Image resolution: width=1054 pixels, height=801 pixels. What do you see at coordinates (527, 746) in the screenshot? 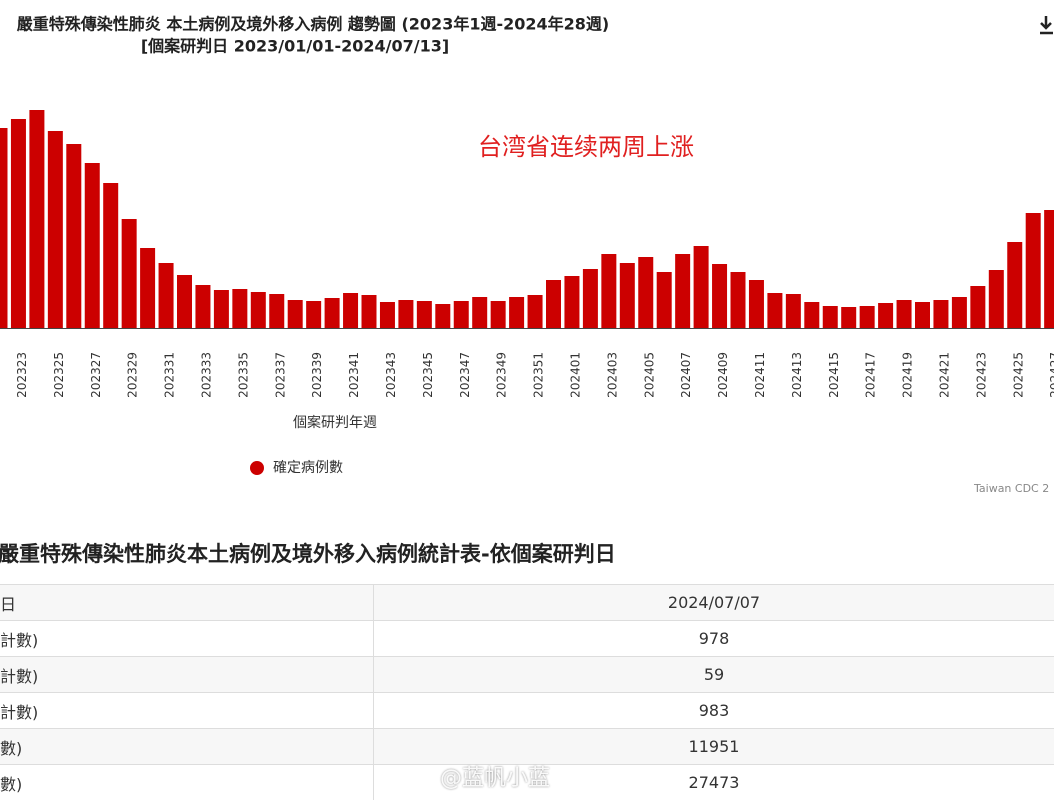
I see `table-row: 數) 11951` at bounding box center [527, 746].